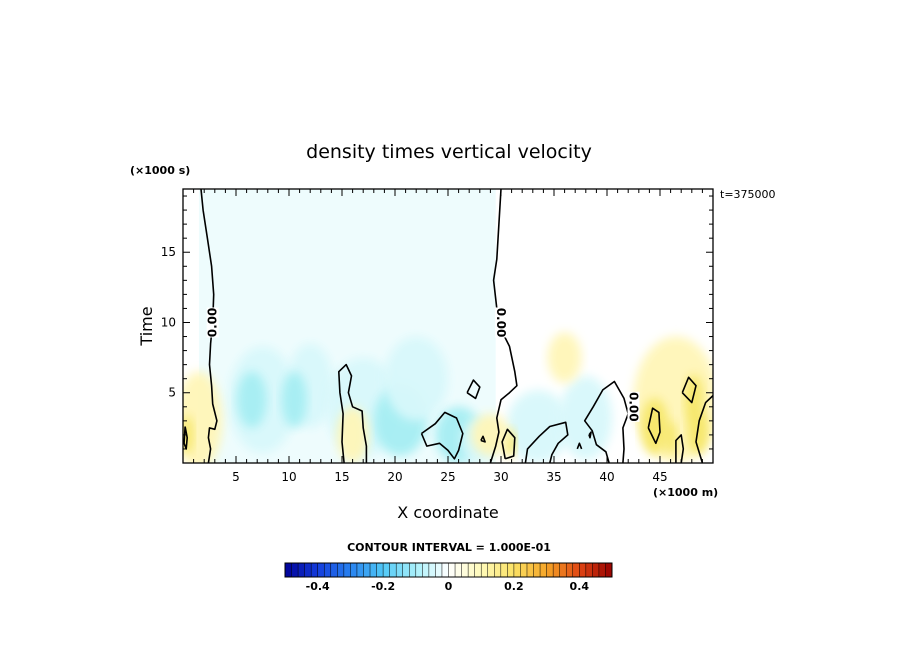  I want to click on colorbar-tick-labels: -0.4 -0.2 0 0.2 0.4, so click(448, 586).